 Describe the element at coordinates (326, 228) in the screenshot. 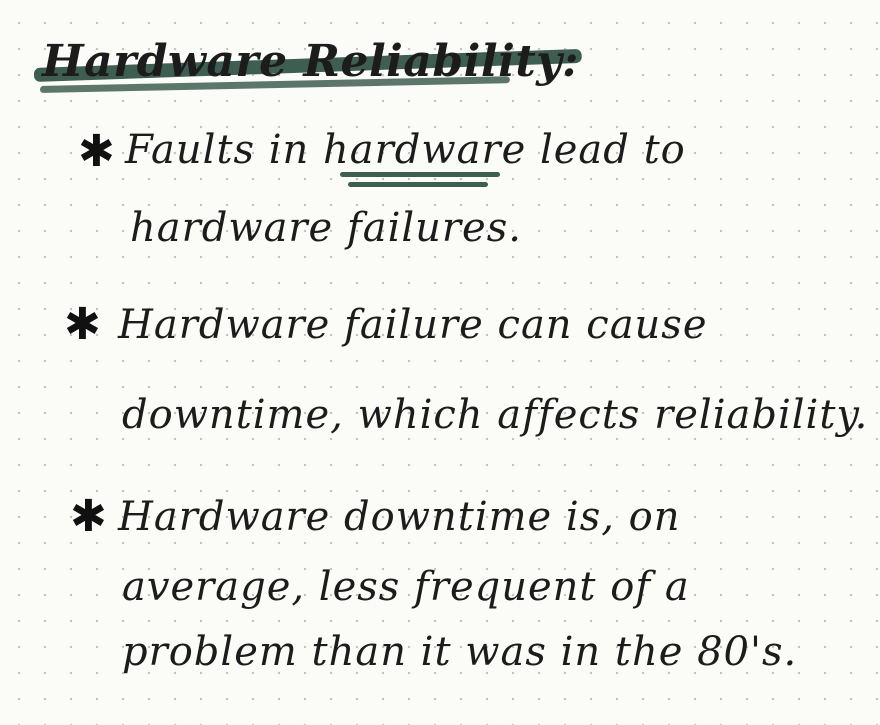

I see `bullet-1-line-2: hardware failures.` at that location.